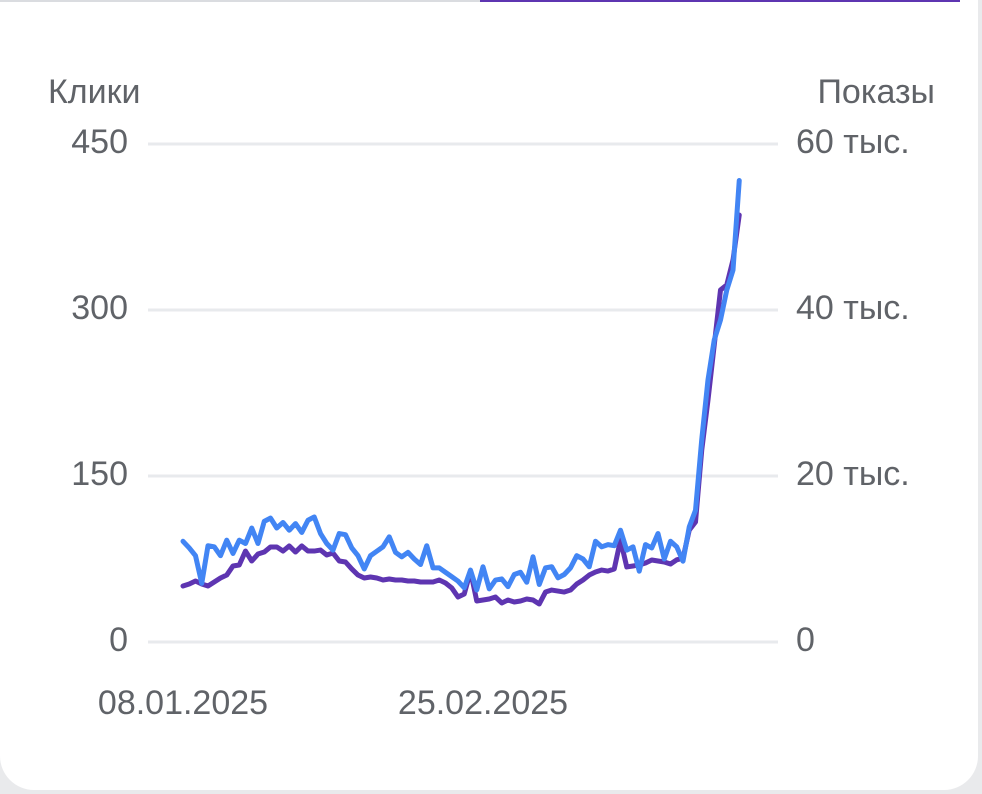  Describe the element at coordinates (853, 474) in the screenshot. I see `y2-tick-label: 20 тыс.` at that location.